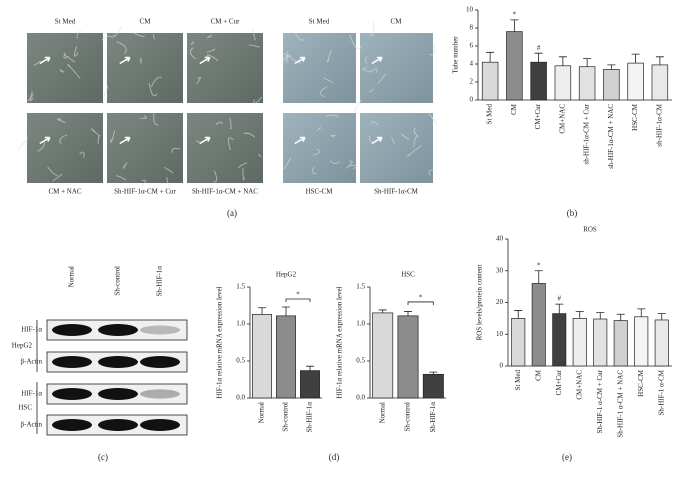 This screenshot has height=478, width=677. What do you see at coordinates (286, 417) in the screenshot?
I see `x-tick-label: Sh-control` at bounding box center [286, 417].